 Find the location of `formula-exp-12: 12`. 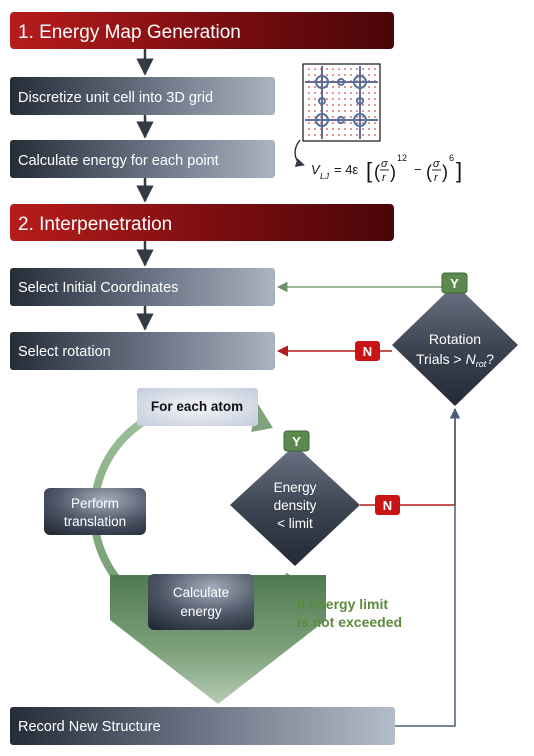

formula-exp-12: 12 is located at coordinates (402, 158).